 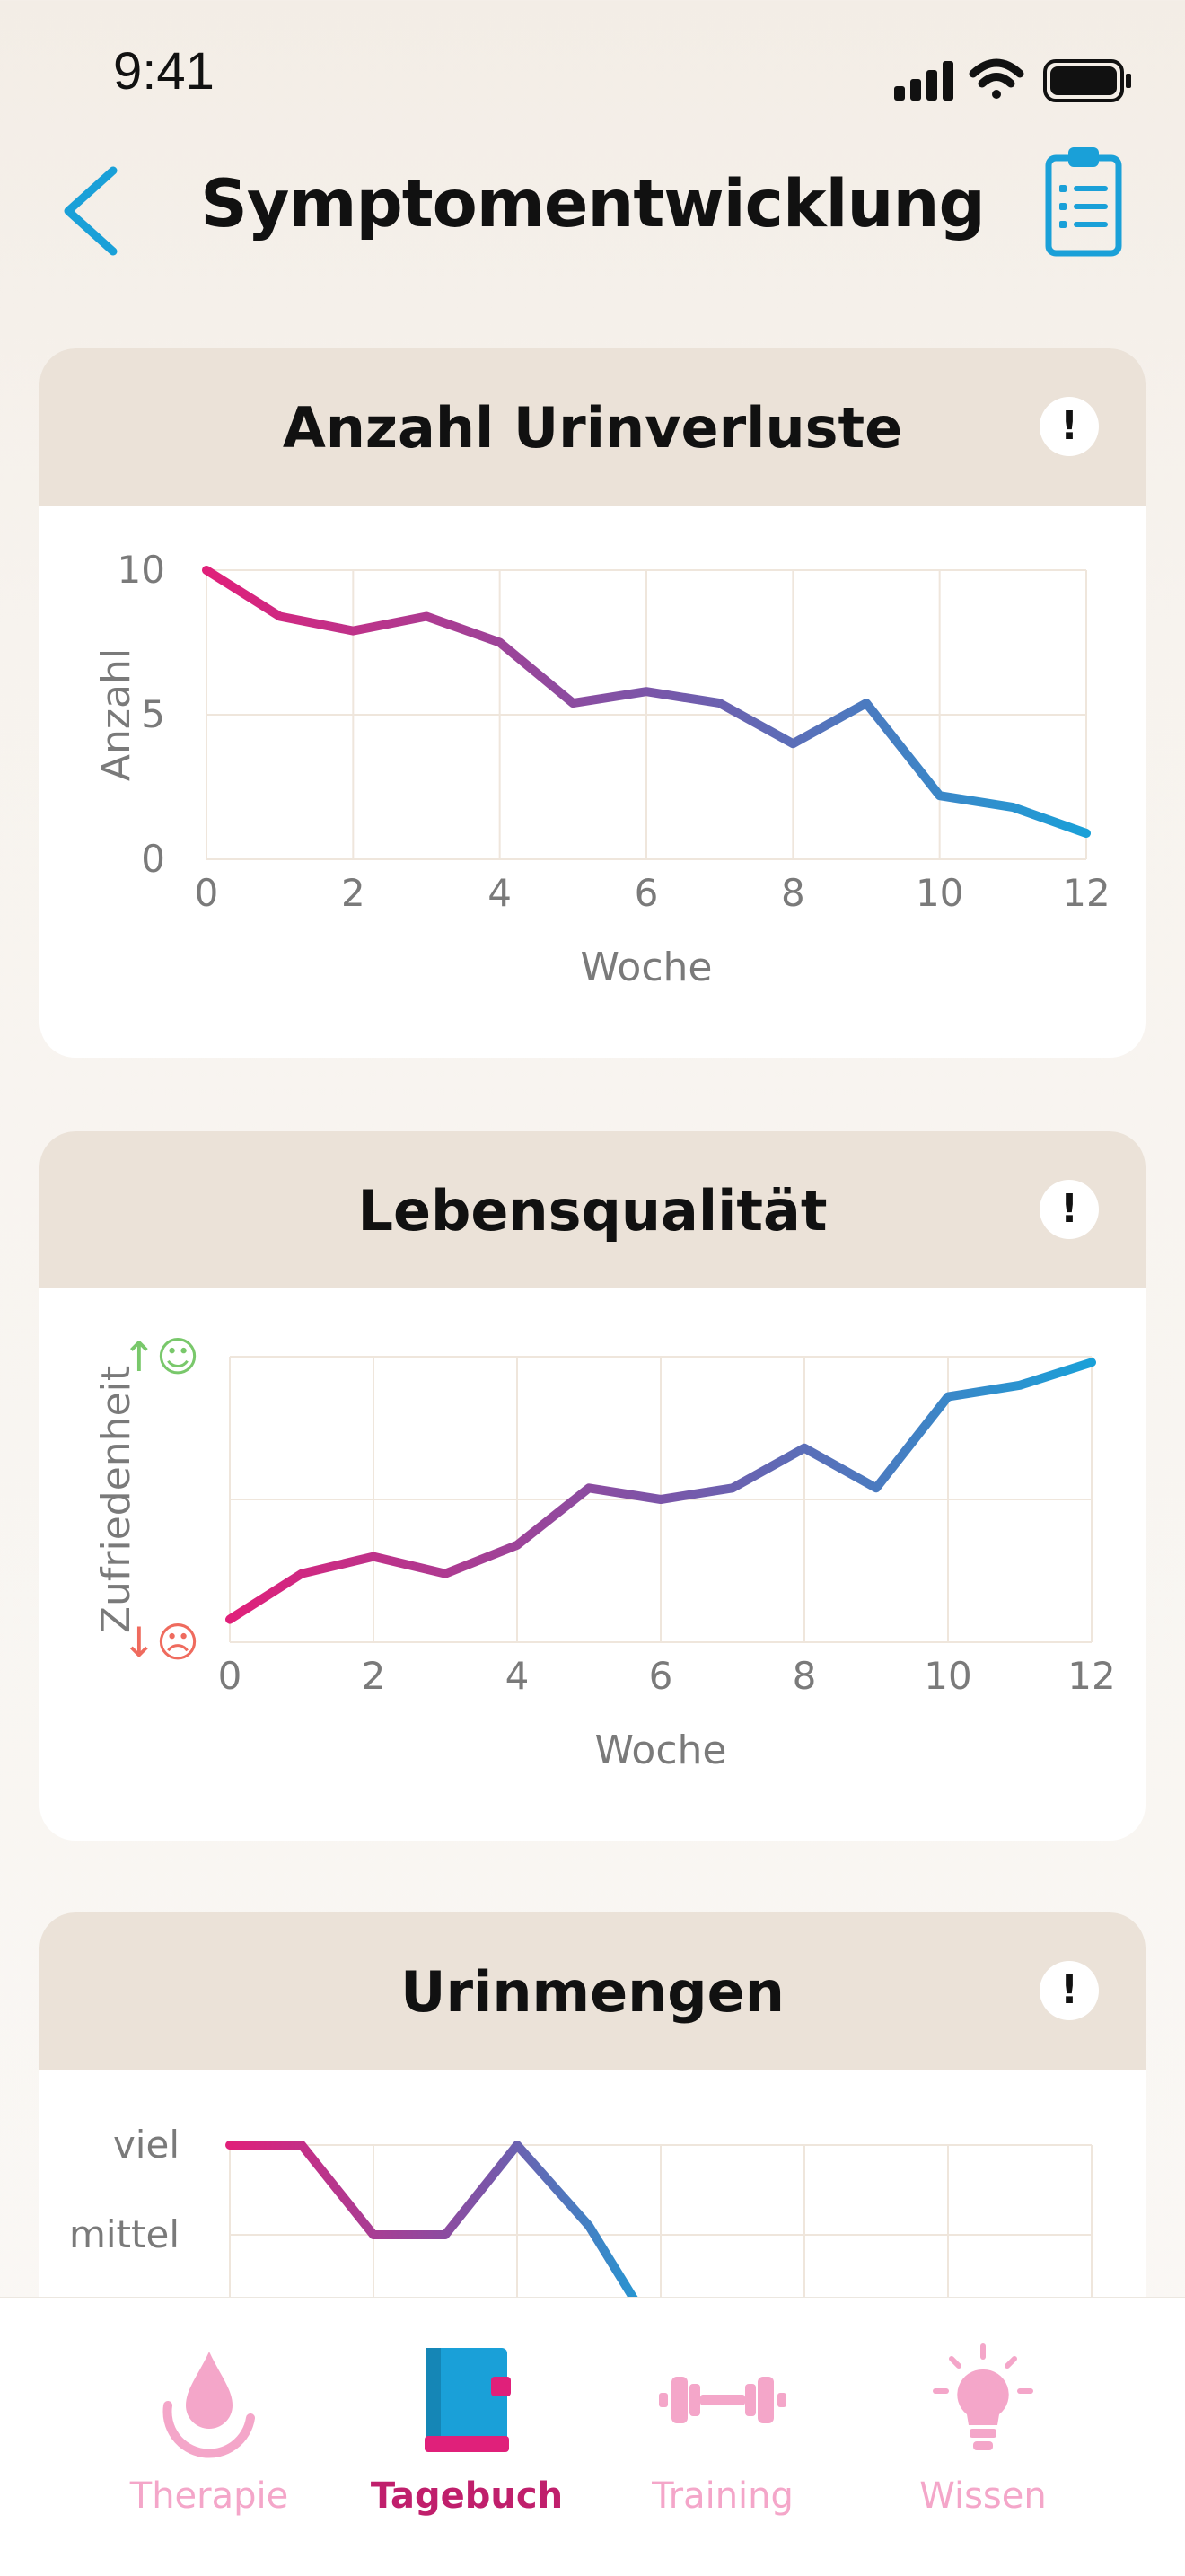 What do you see at coordinates (209, 2401) in the screenshot?
I see `drop-icon` at bounding box center [209, 2401].